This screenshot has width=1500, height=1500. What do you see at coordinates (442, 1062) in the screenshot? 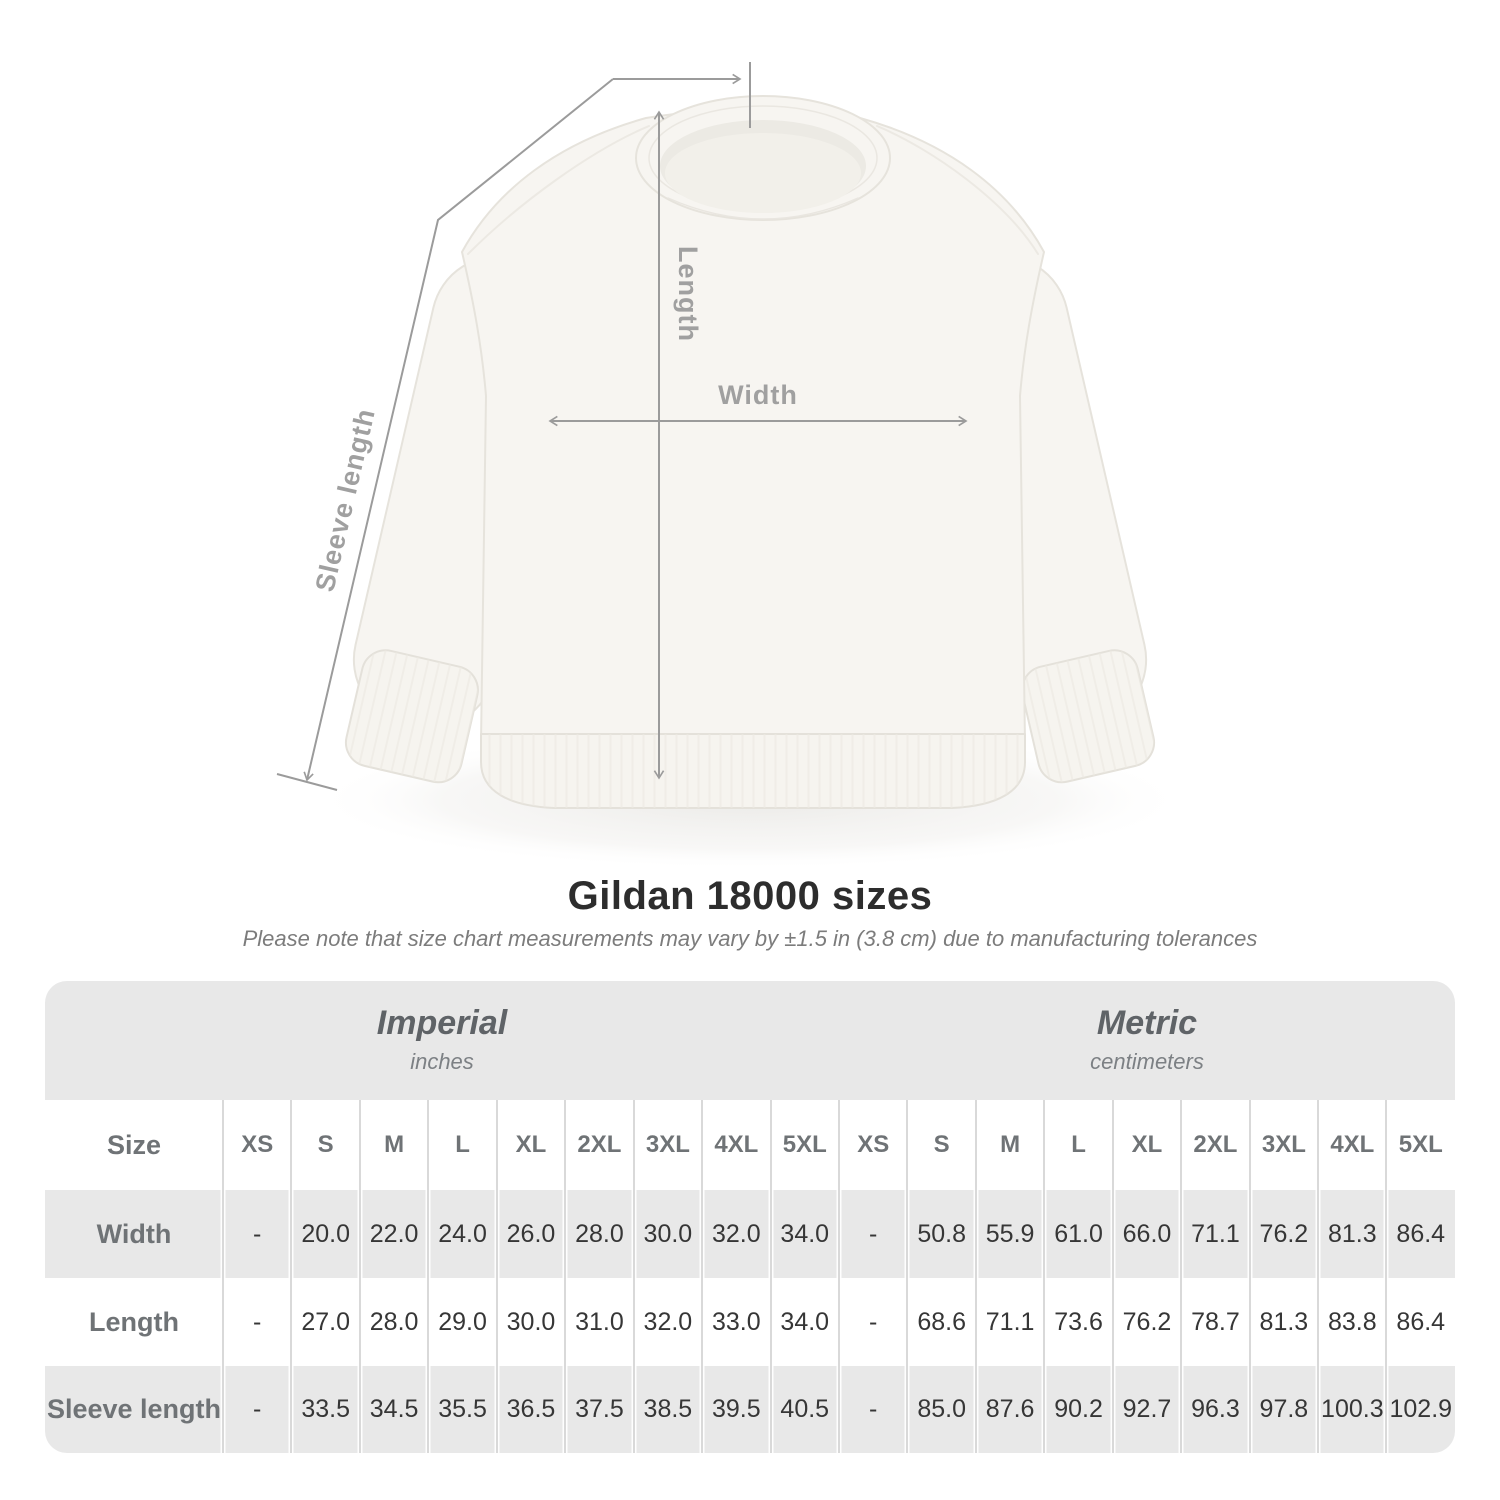
I see `imperial-unit: inches` at bounding box center [442, 1062].